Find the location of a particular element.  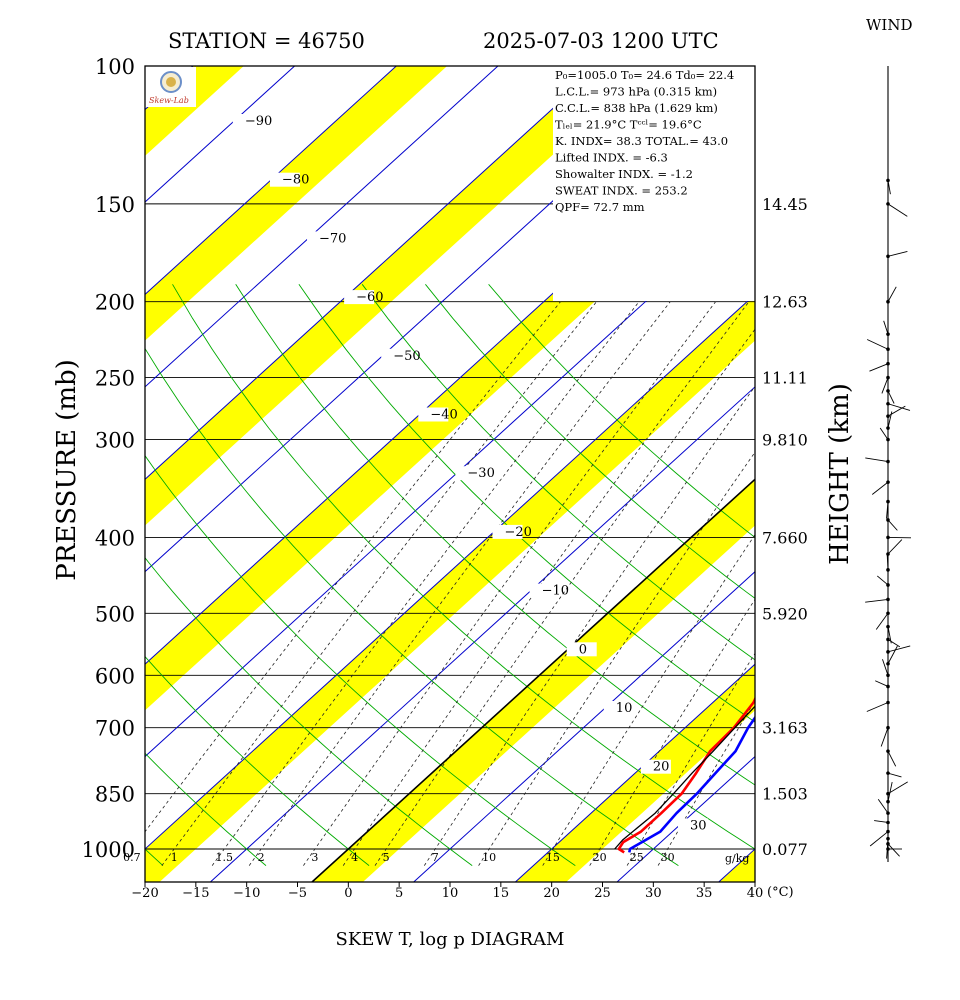

pressure-tick-label: 200 is located at coordinates (115, 303).